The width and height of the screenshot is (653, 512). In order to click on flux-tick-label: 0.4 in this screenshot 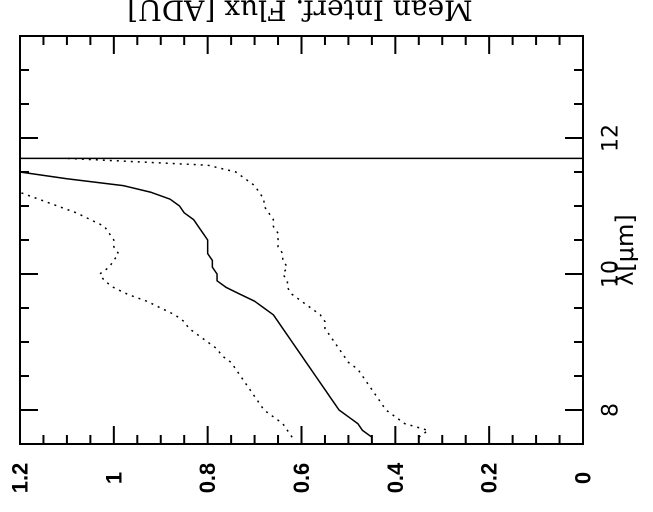, I will do `click(395, 477)`.